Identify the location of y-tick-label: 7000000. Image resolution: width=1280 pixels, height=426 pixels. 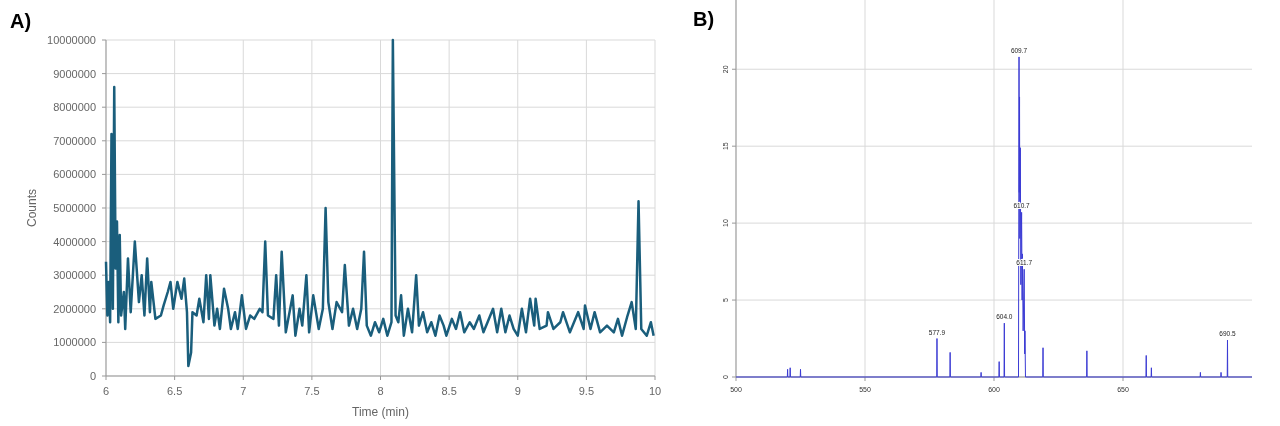
(74, 140).